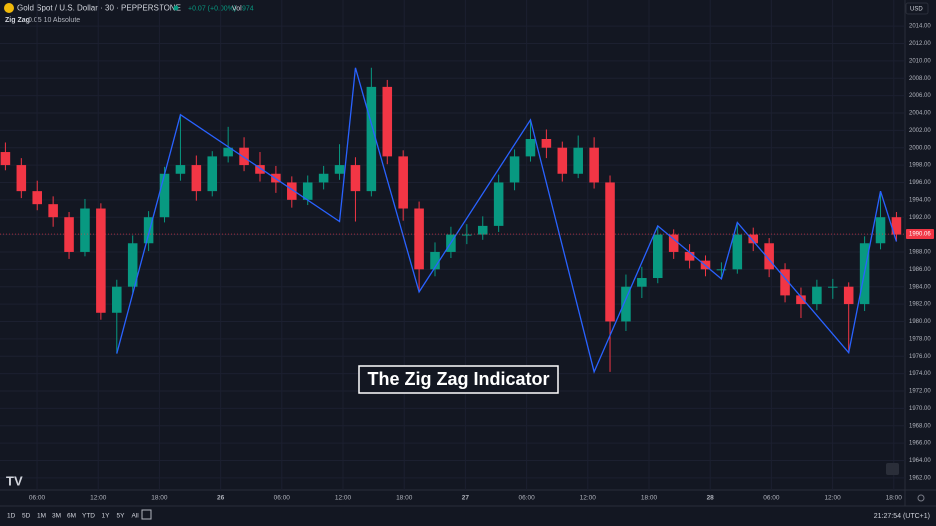 The image size is (936, 526). I want to click on y-tick-label: 1988.00, so click(920, 253).